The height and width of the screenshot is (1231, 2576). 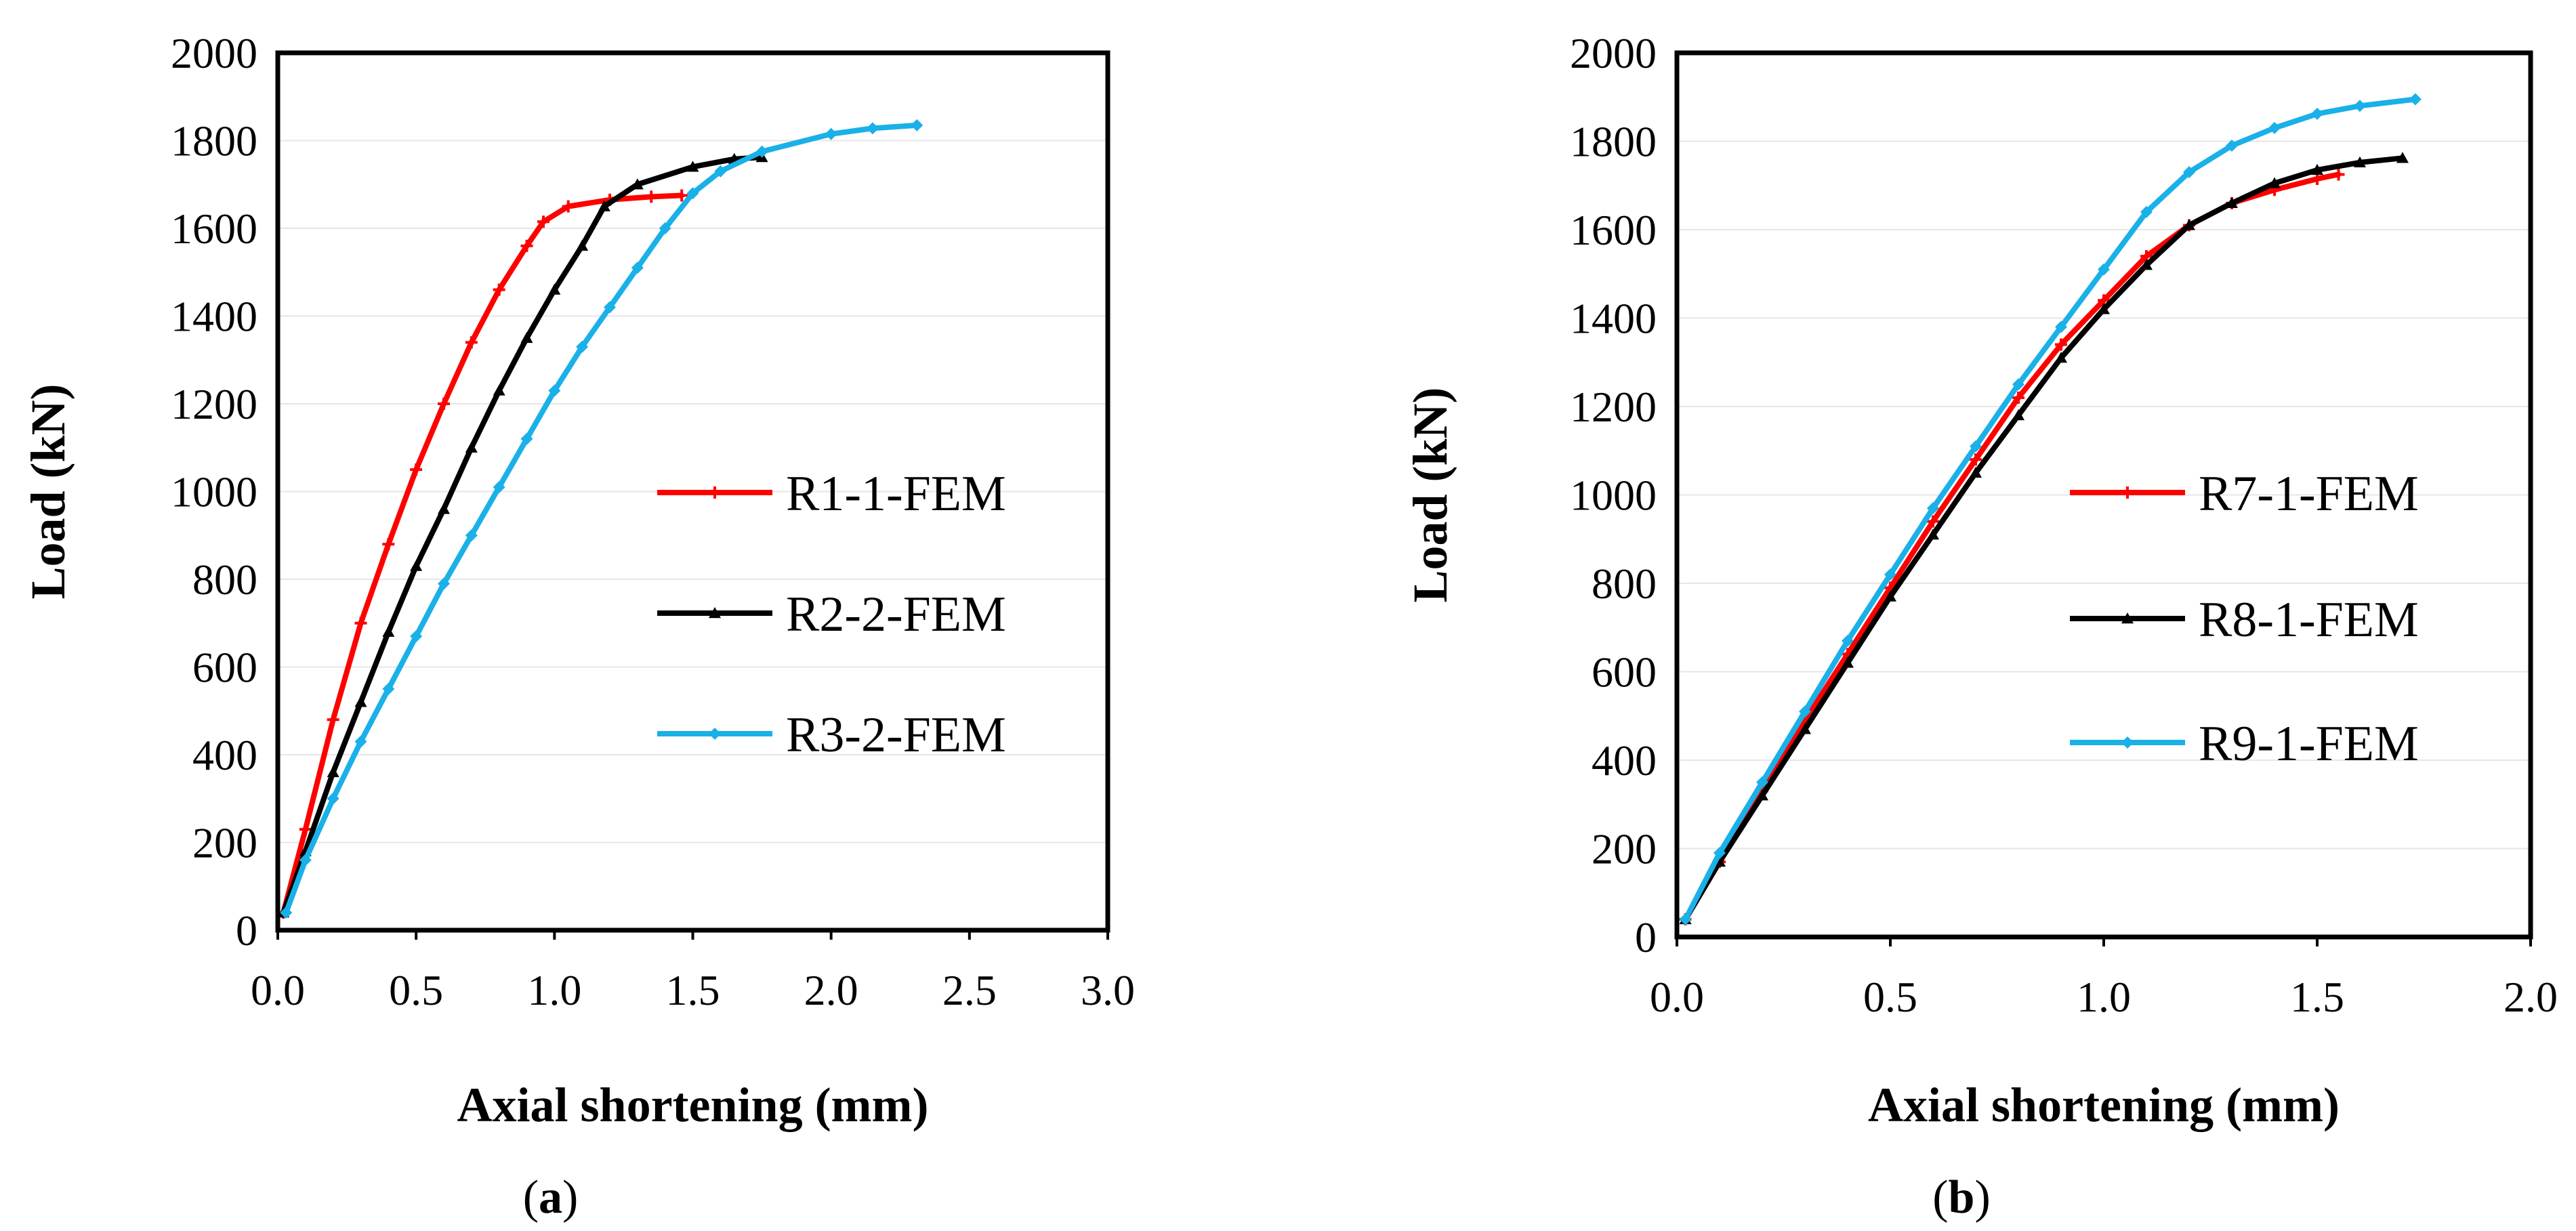 What do you see at coordinates (896, 494) in the screenshot?
I see `legend-label: R1-1-FEM` at bounding box center [896, 494].